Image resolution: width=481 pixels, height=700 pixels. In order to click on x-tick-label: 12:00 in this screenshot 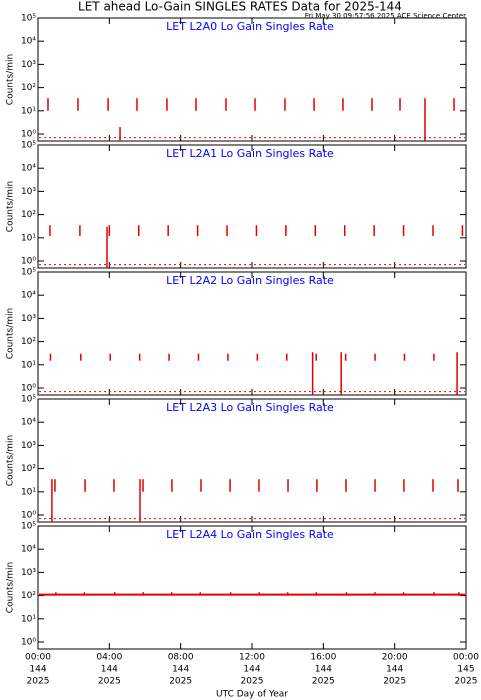, I will do `click(252, 658)`.